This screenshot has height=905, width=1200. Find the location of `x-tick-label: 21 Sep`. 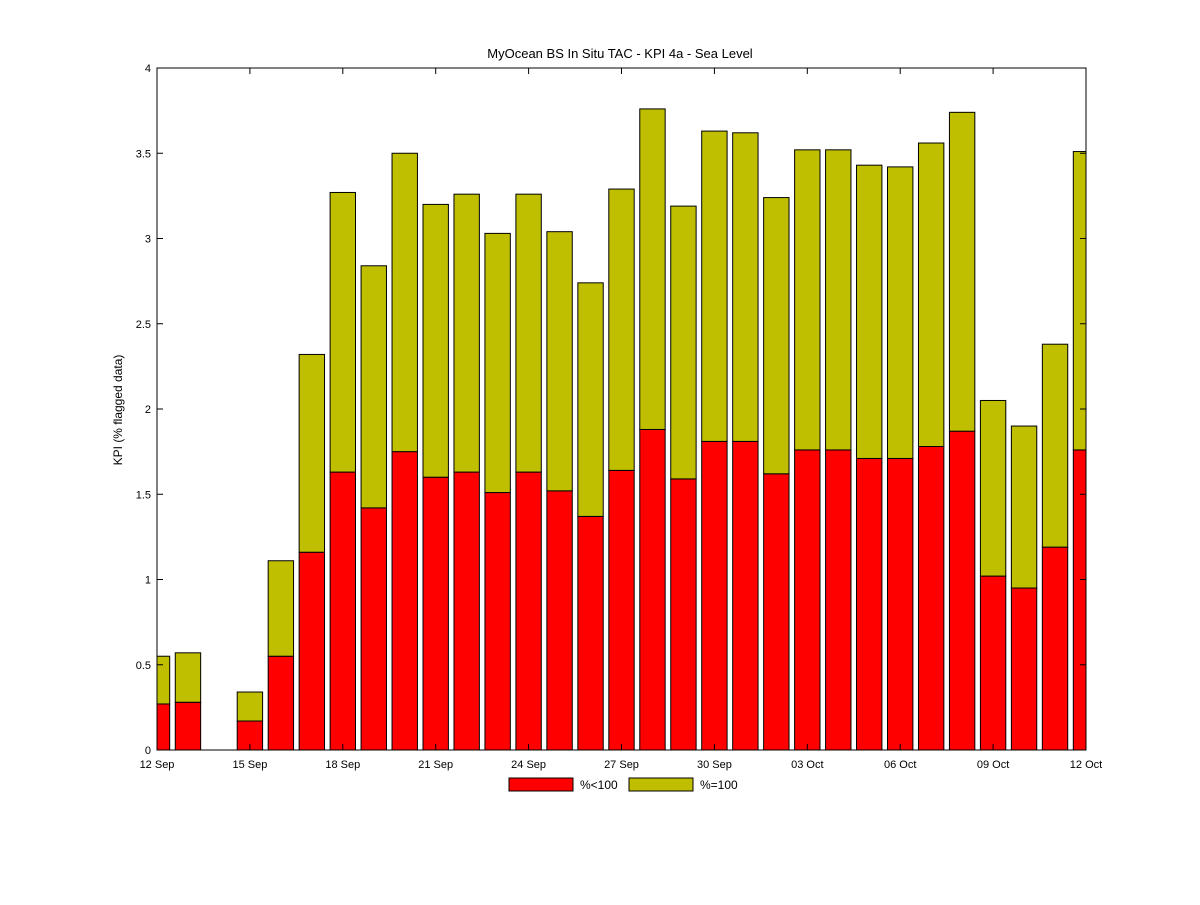

x-tick-label: 21 Sep is located at coordinates (435, 765).